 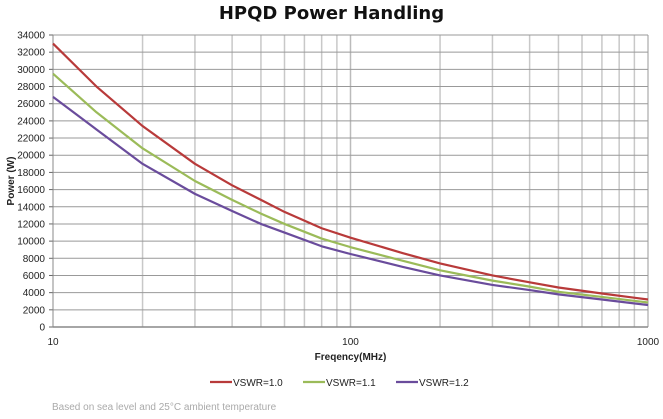 I want to click on y-tick-label: 20000, so click(x=31, y=156).